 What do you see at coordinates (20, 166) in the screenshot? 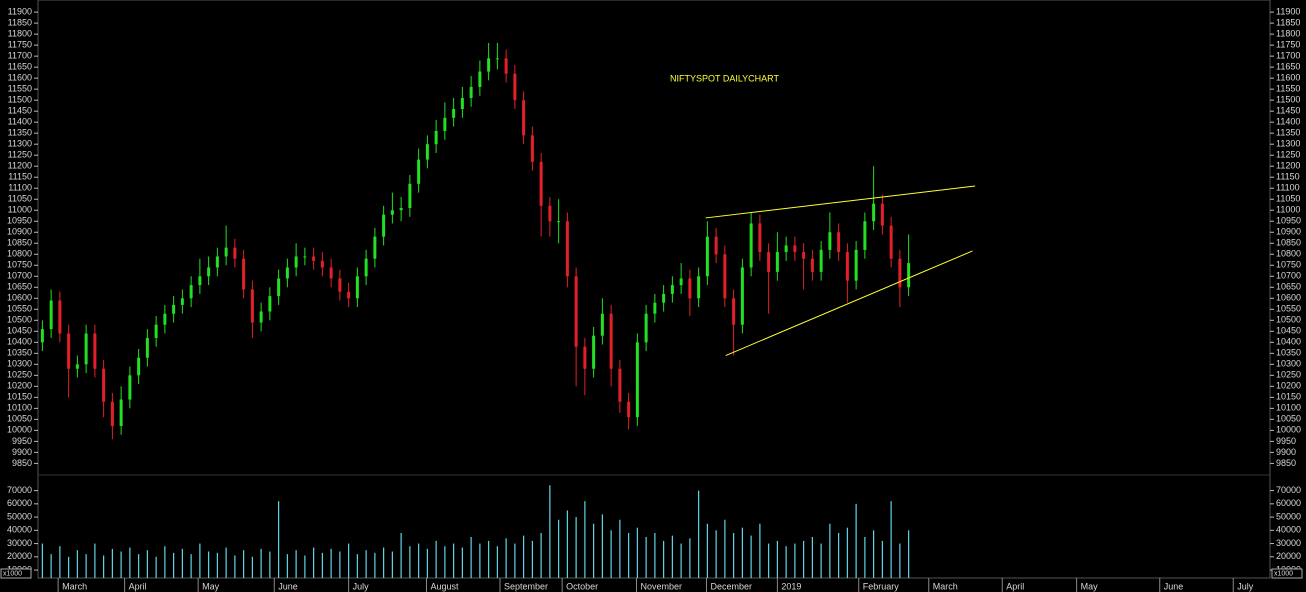
I see `y-tick-label: 11200` at bounding box center [20, 166].